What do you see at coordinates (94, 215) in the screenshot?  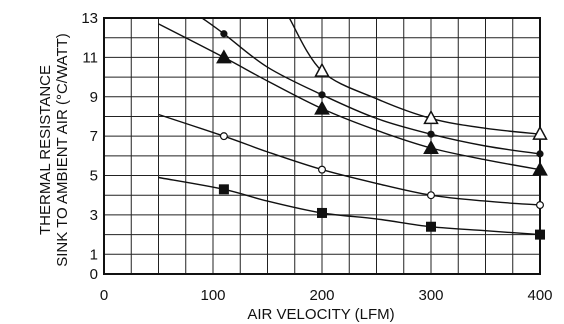 I see `y-tick-label: 3` at bounding box center [94, 215].